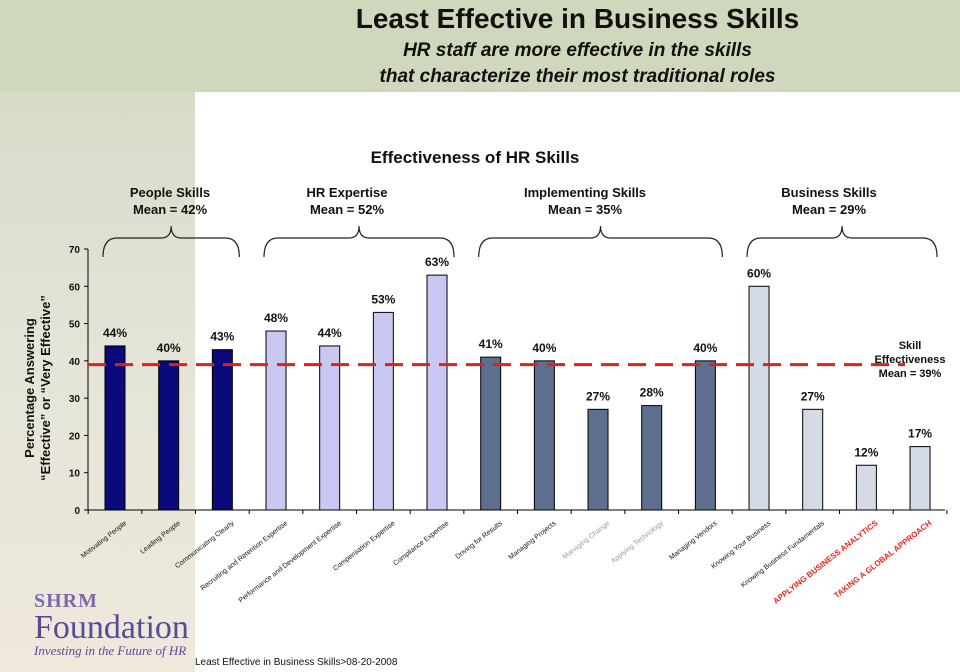 Image resolution: width=960 pixels, height=672 pixels. What do you see at coordinates (480, 540) in the screenshot?
I see `x-tick-label: Driving for Results` at bounding box center [480, 540].